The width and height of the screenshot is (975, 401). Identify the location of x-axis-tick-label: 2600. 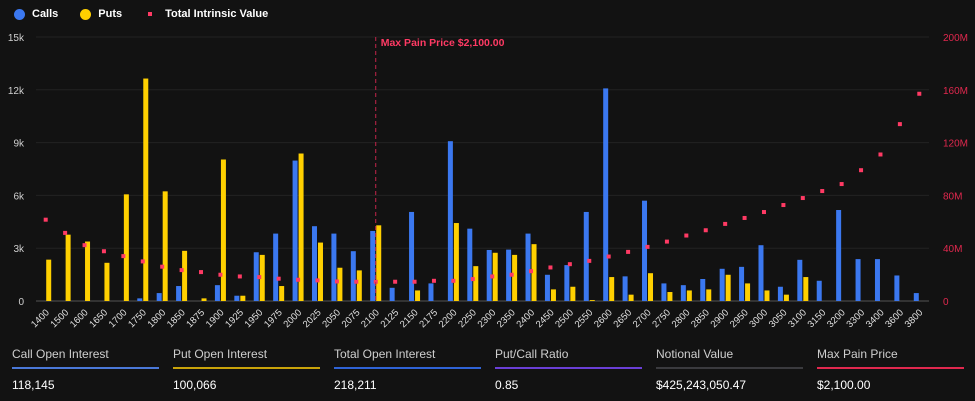
(603, 318).